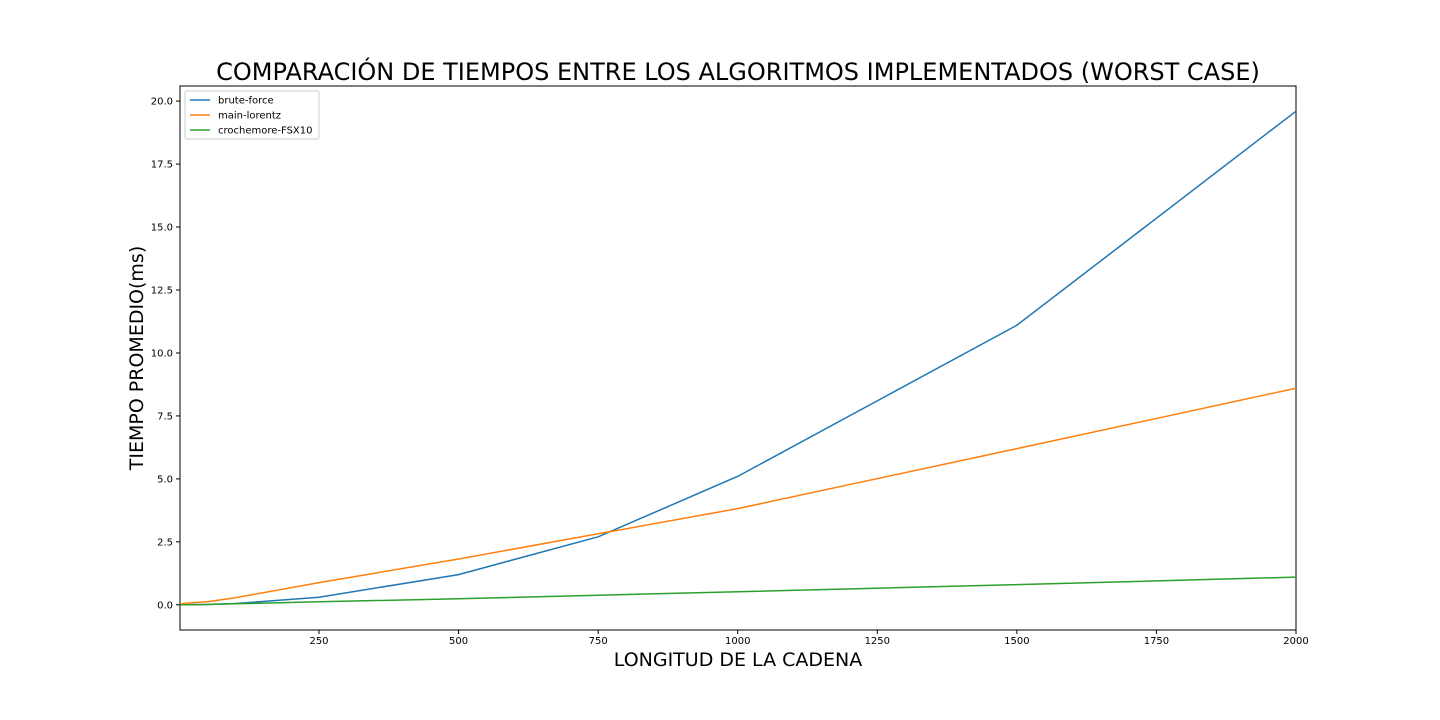  Describe the element at coordinates (137, 359) in the screenshot. I see `y-axis-label: TIEMPO PROMEDIO(ms)` at that location.